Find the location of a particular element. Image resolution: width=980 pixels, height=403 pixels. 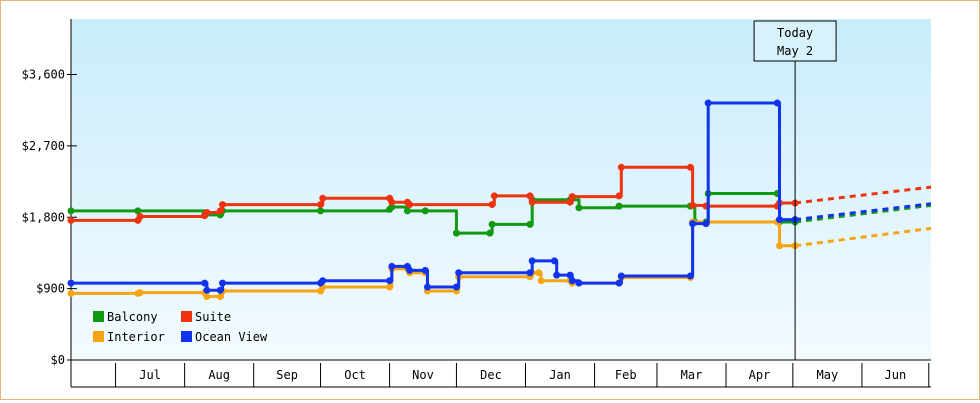

legend-label: Interior is located at coordinates (136, 337).